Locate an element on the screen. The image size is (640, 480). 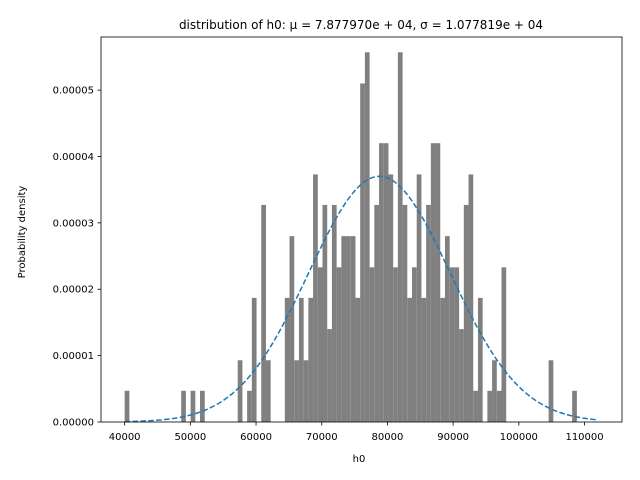
x-tick-label: 40000 is located at coordinates (125, 437).